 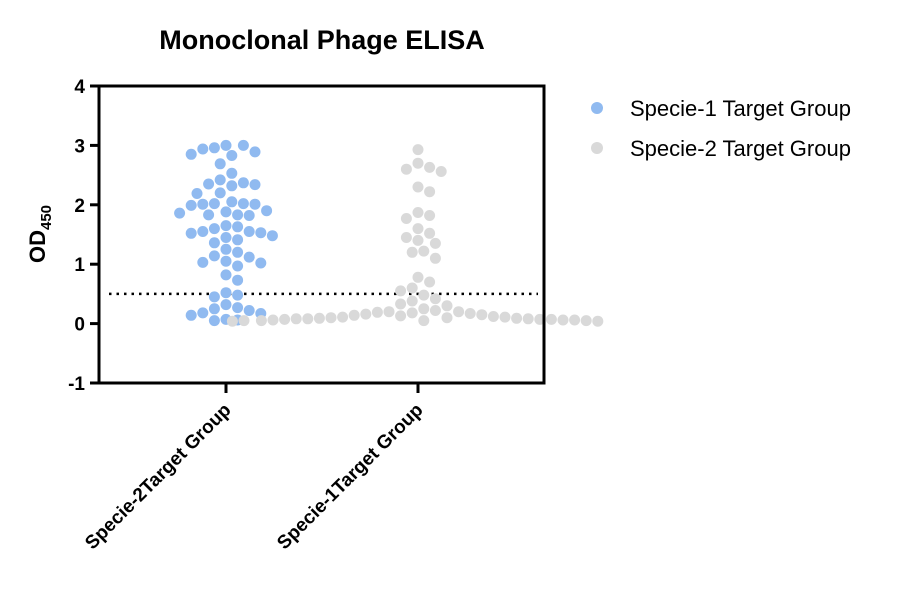 What do you see at coordinates (254, 468) in the screenshot?
I see `x-axis: Specie-2Target Group Specie-1Target Group` at bounding box center [254, 468].